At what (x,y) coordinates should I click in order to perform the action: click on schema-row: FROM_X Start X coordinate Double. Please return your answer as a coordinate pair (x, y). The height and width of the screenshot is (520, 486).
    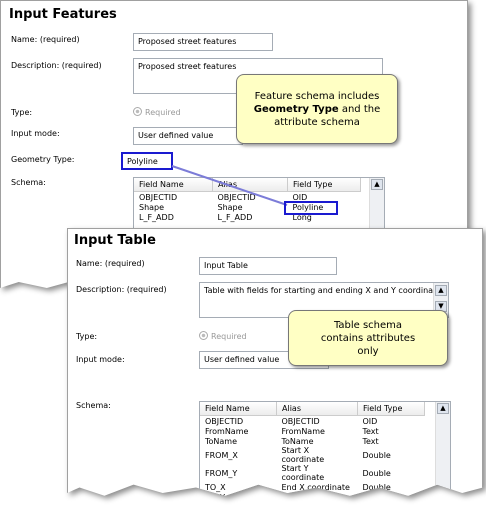
    Looking at the image, I should click on (312, 455).